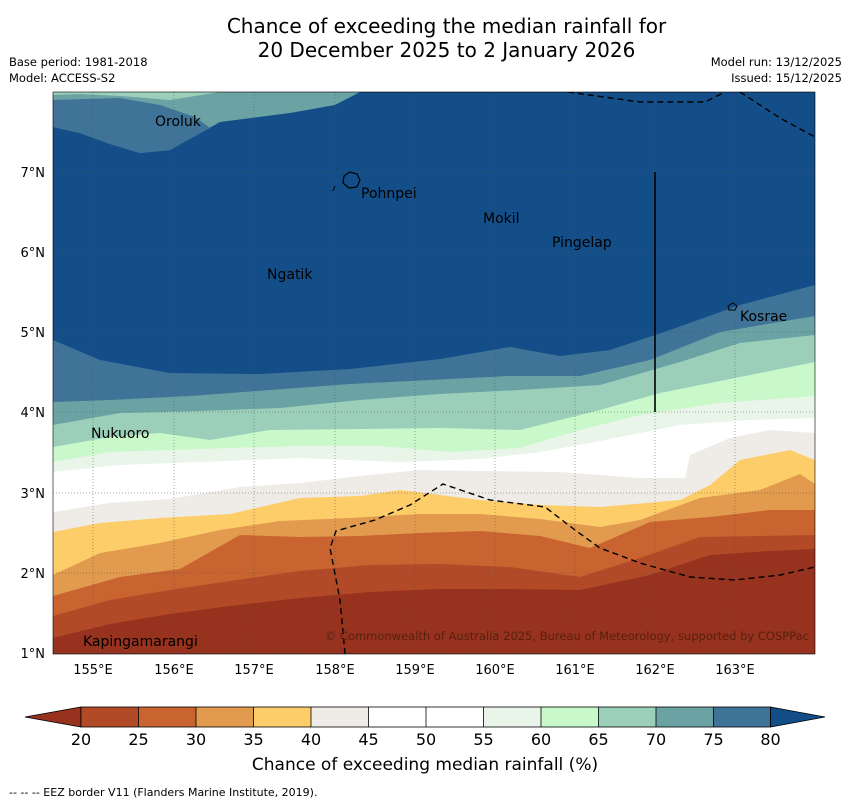 The width and height of the screenshot is (850, 804). I want to click on place-label: Nukuoro, so click(120, 434).